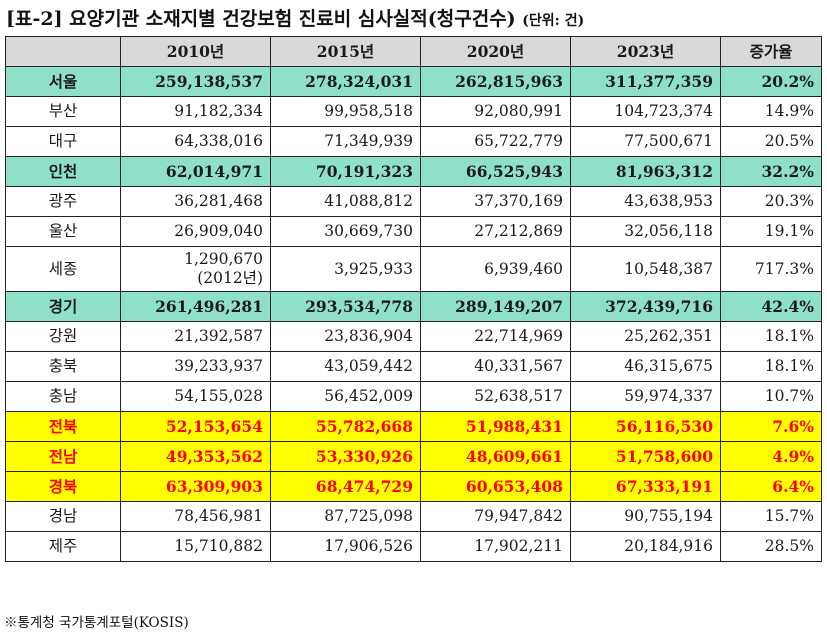 This screenshot has width=827, height=634. What do you see at coordinates (195, 51) in the screenshot?
I see `header-cell: 2010년` at bounding box center [195, 51].